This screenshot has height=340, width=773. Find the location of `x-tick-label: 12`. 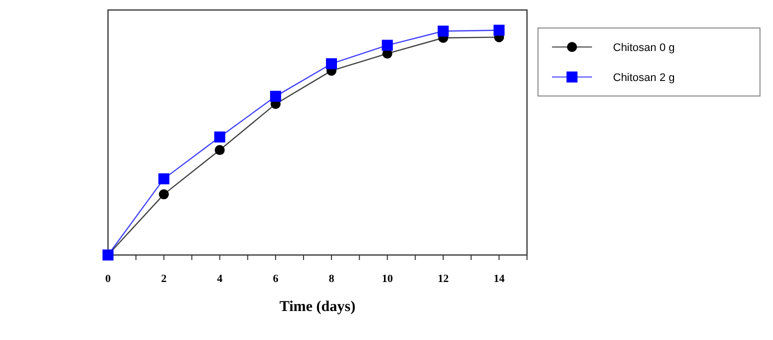

x-tick-label: 12 is located at coordinates (444, 279).